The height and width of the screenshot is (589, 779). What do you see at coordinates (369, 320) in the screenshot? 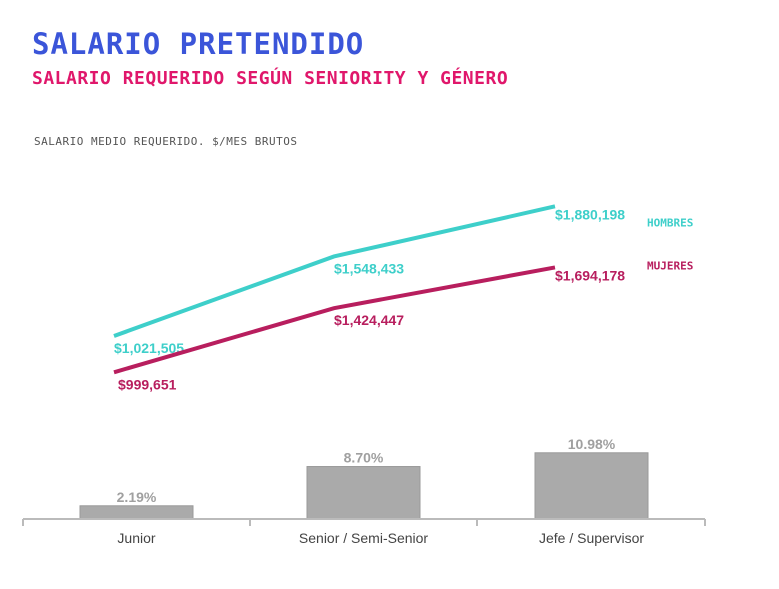
I see `data-label: $1,424,447` at bounding box center [369, 320].